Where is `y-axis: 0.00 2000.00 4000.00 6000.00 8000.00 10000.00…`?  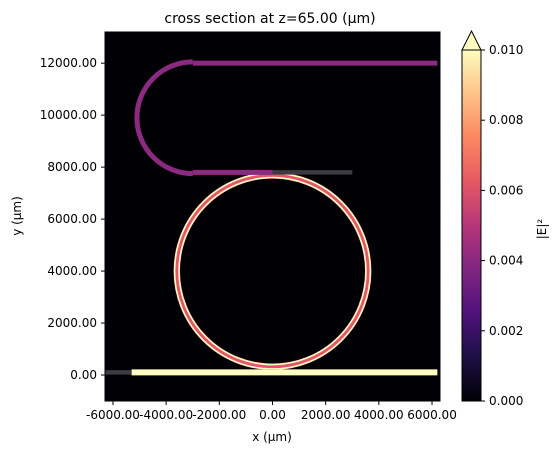 y-axis: 0.00 2000.00 4000.00 6000.00 8000.00 10000.00… is located at coordinates (72, 219).